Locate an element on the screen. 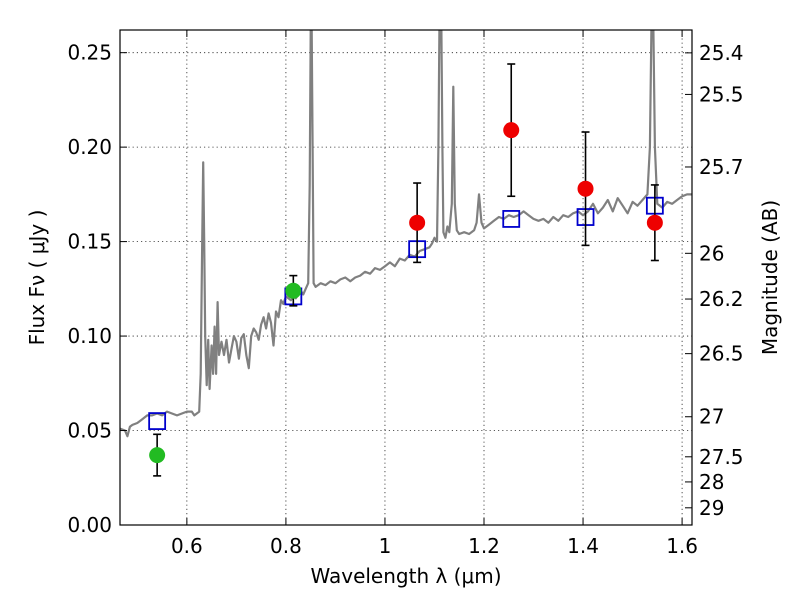 The image size is (800, 600). x-tick-label: 1 is located at coordinates (385, 546).